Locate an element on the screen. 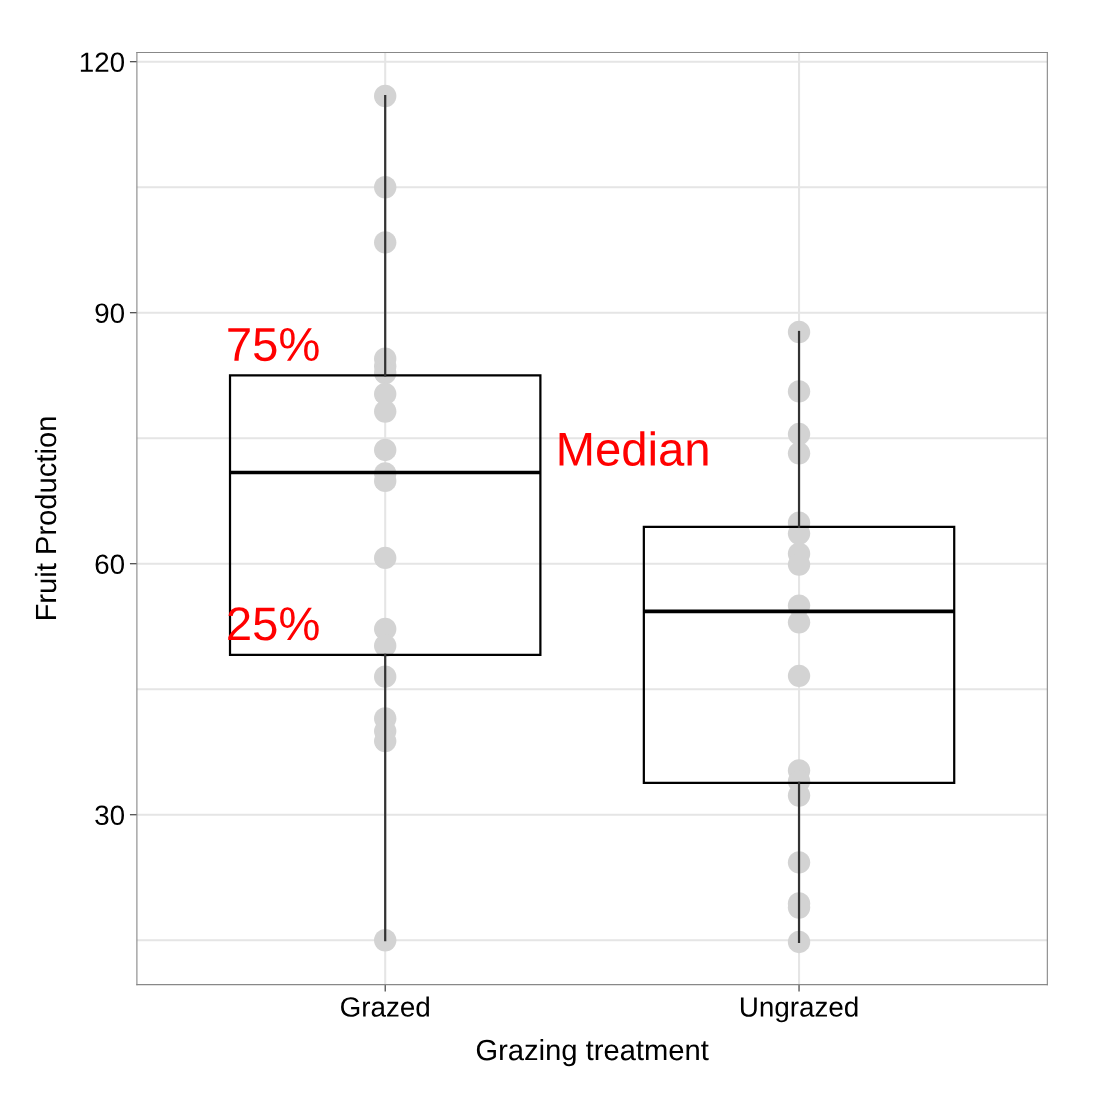  x-tick-label: Grazed is located at coordinates (385, 1006).